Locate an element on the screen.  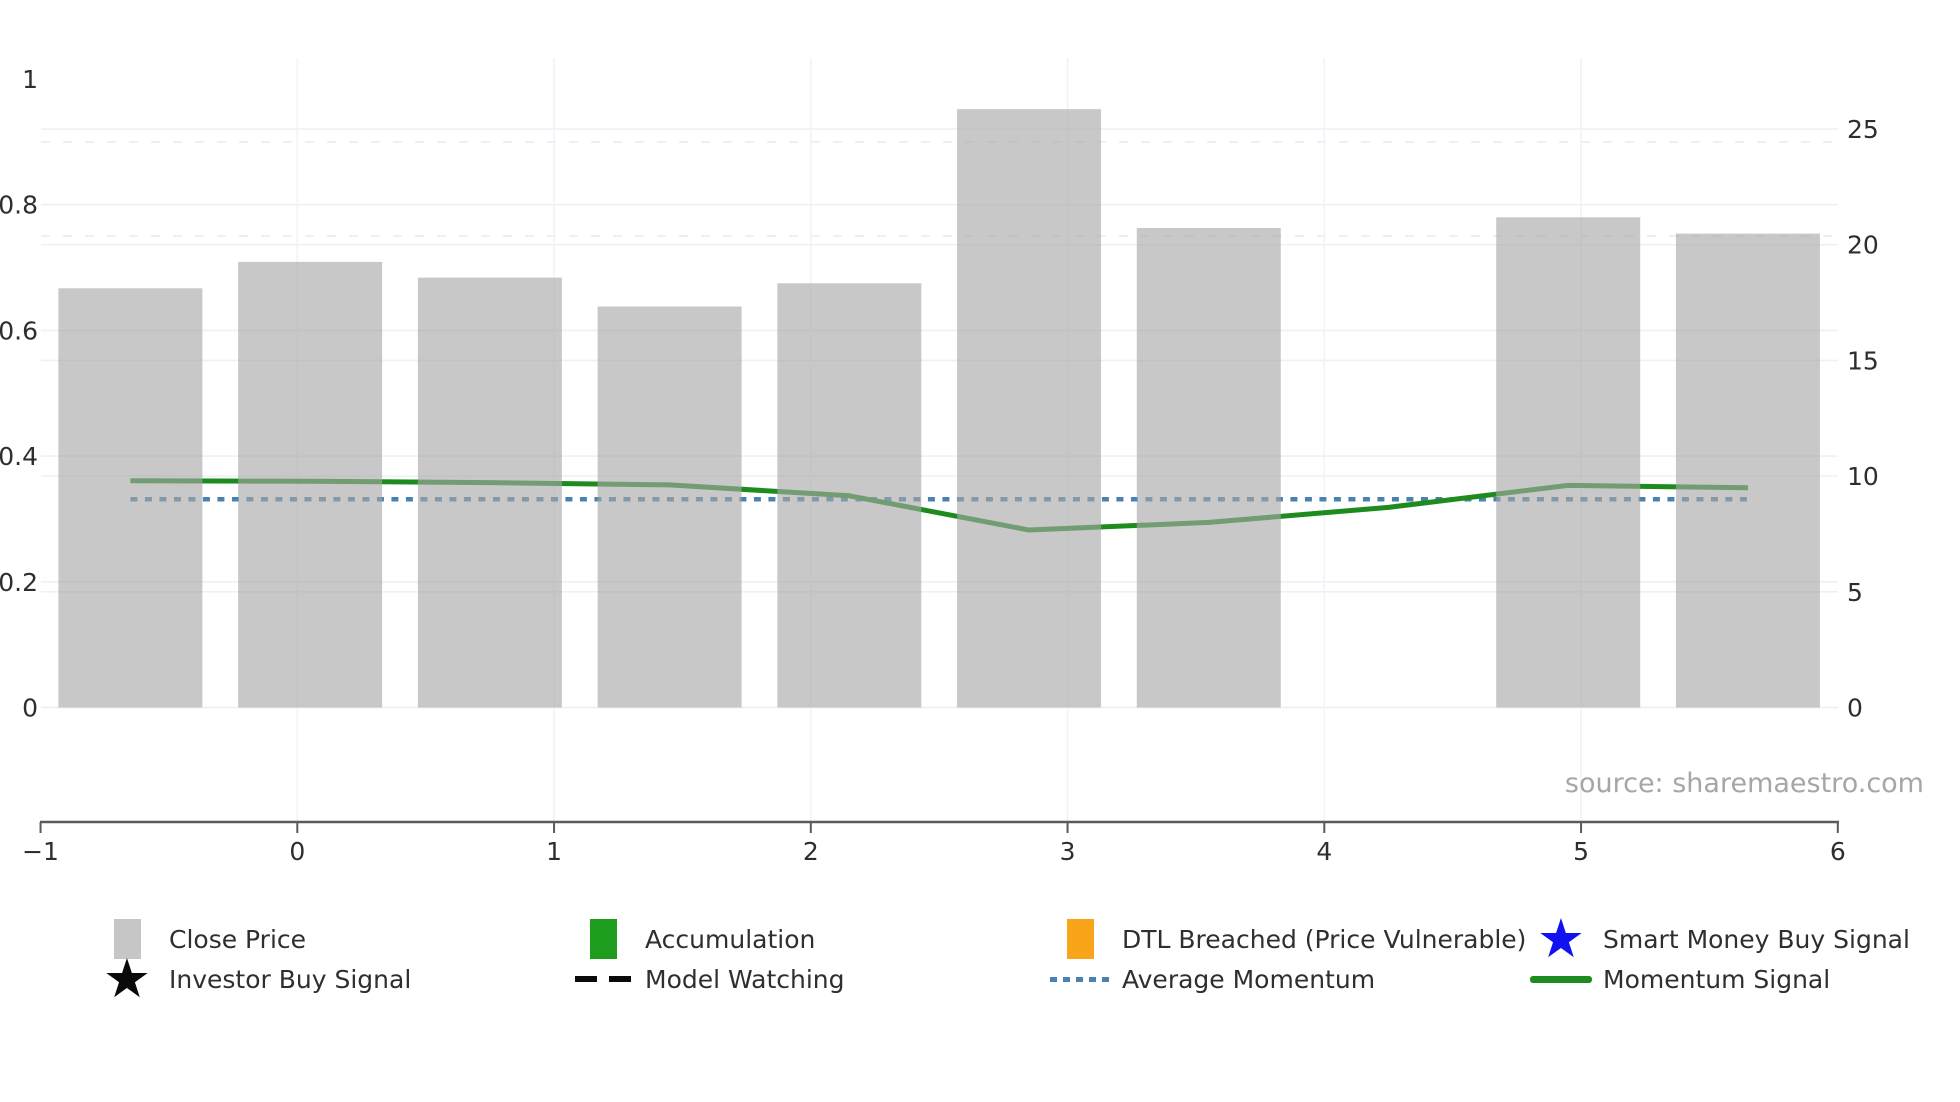
left-axis-tick-label: 0.2 is located at coordinates (19, 582).